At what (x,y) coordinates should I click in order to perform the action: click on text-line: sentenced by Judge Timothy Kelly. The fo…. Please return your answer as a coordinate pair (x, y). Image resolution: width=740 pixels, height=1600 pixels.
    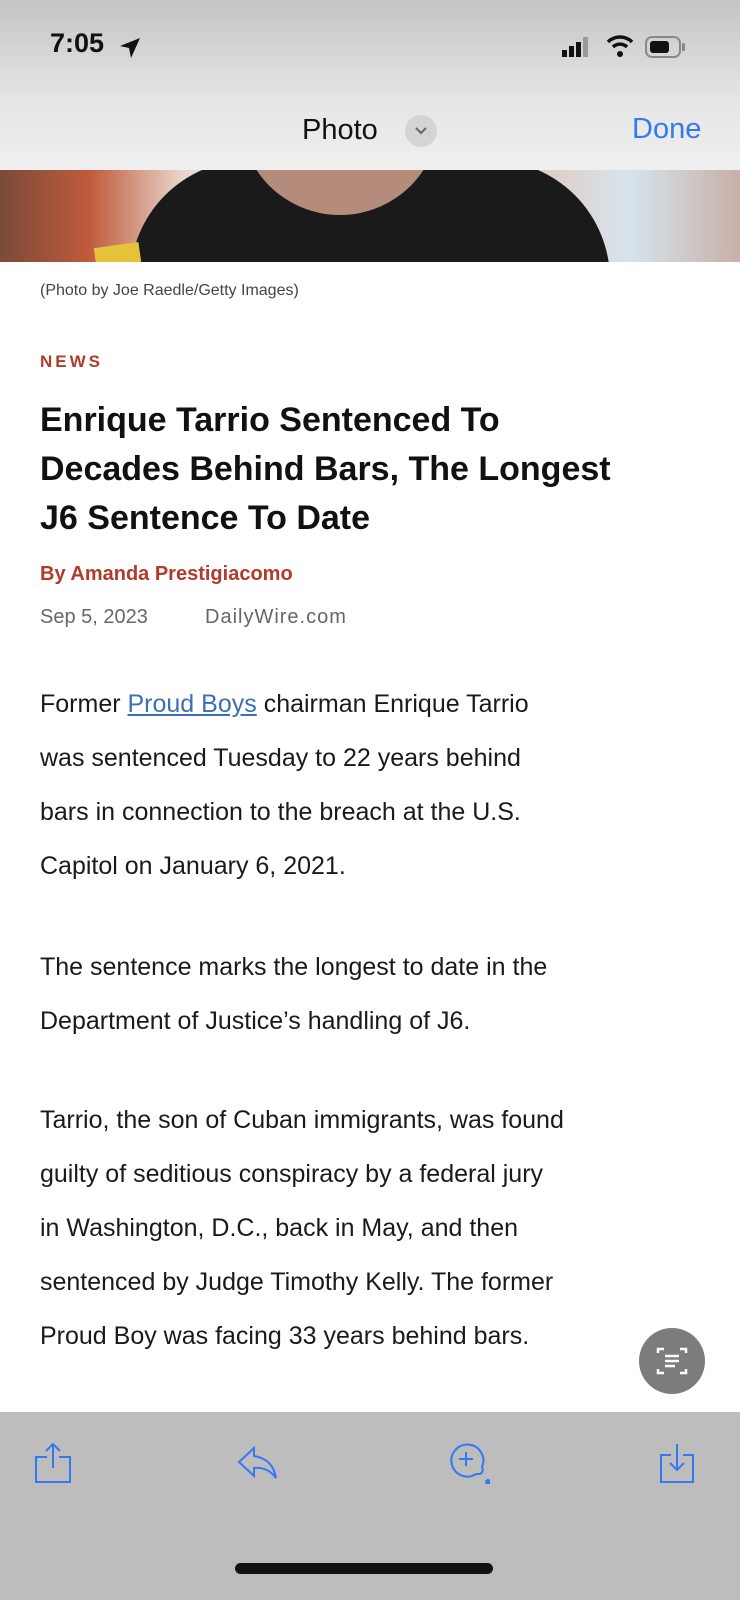
    Looking at the image, I should click on (297, 1282).